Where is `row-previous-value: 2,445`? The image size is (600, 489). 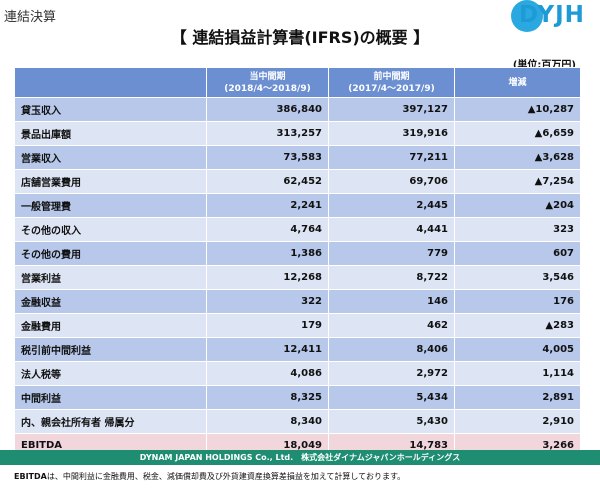 row-previous-value: 2,445 is located at coordinates (391, 205).